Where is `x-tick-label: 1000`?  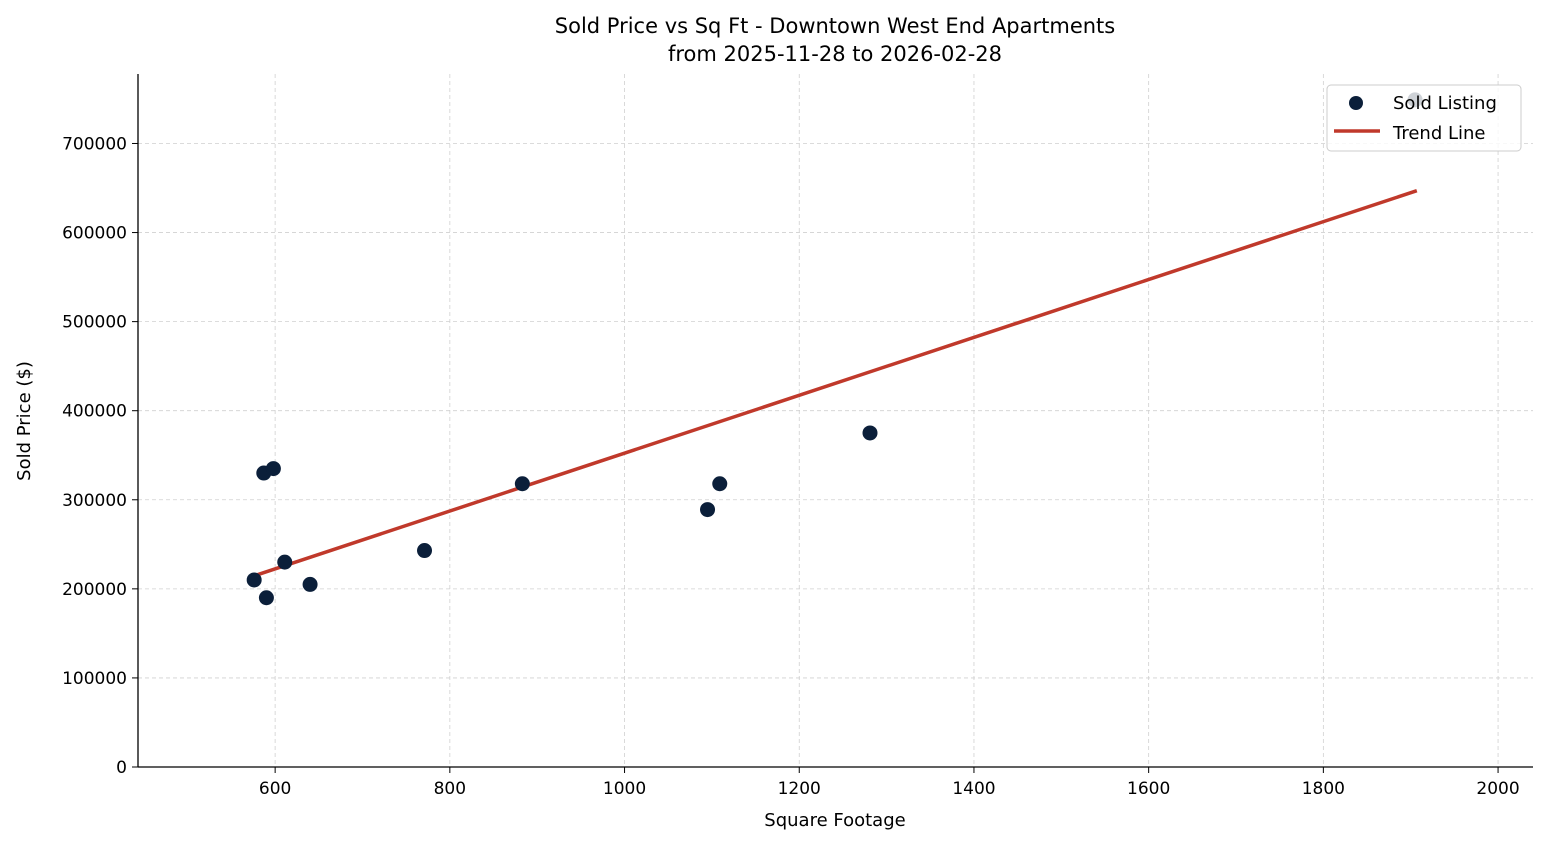
x-tick-label: 1000 is located at coordinates (624, 789).